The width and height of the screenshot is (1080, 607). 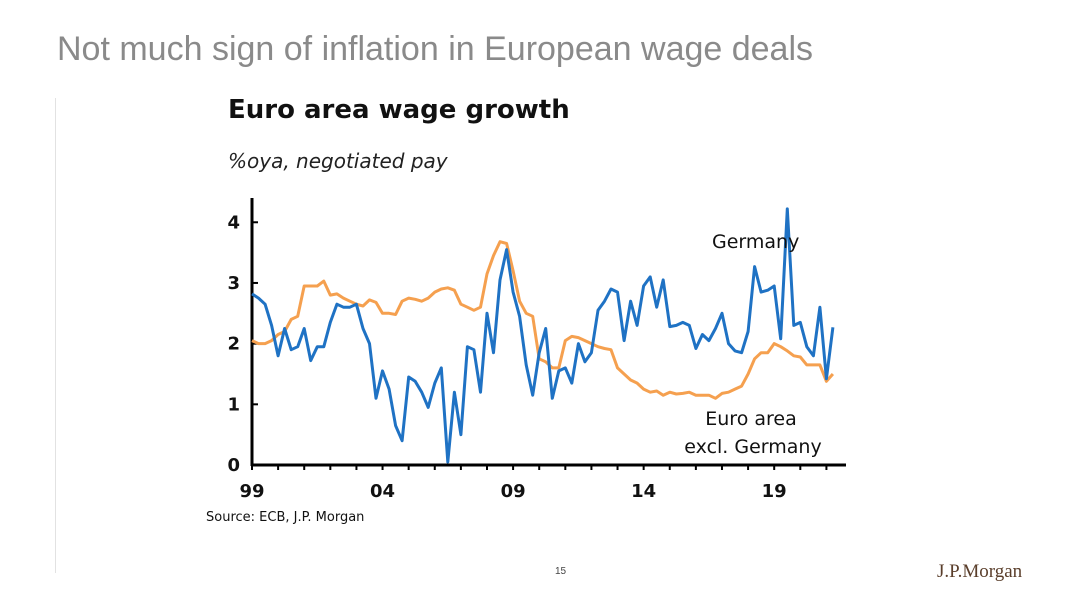 What do you see at coordinates (233, 222) in the screenshot?
I see `y-tick-label: 4` at bounding box center [233, 222].